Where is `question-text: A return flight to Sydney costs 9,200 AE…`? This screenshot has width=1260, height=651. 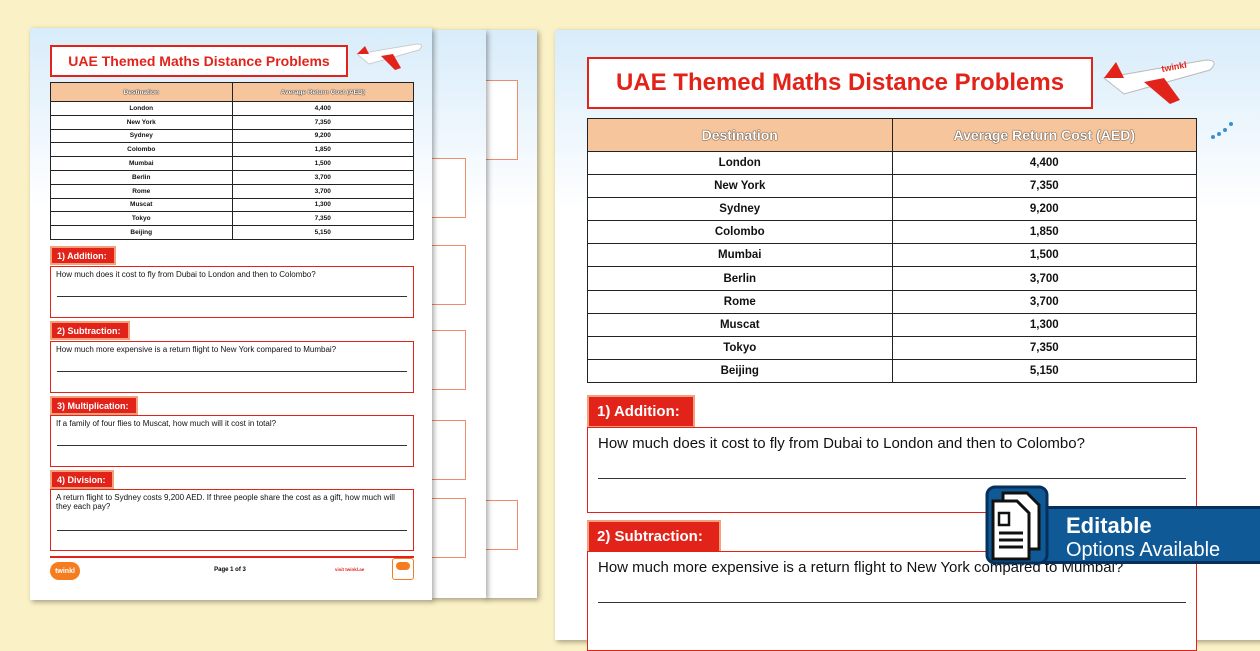 question-text: A return flight to Sydney costs 9,200 AE… is located at coordinates (225, 502).